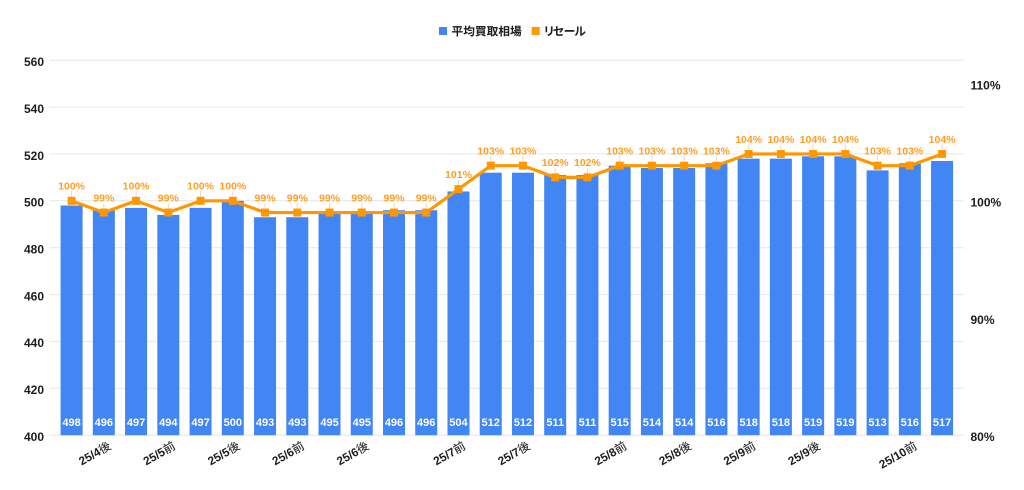  I want to click on svg-text: 90%, so click(983, 320).